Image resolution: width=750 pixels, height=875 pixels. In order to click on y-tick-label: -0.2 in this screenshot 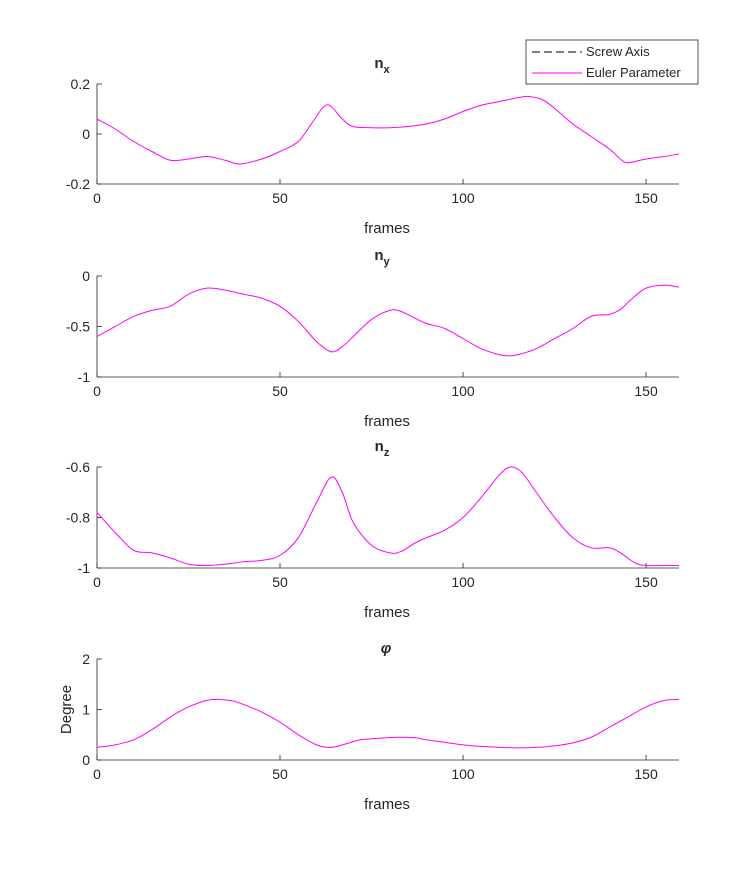, I will do `click(78, 184)`.